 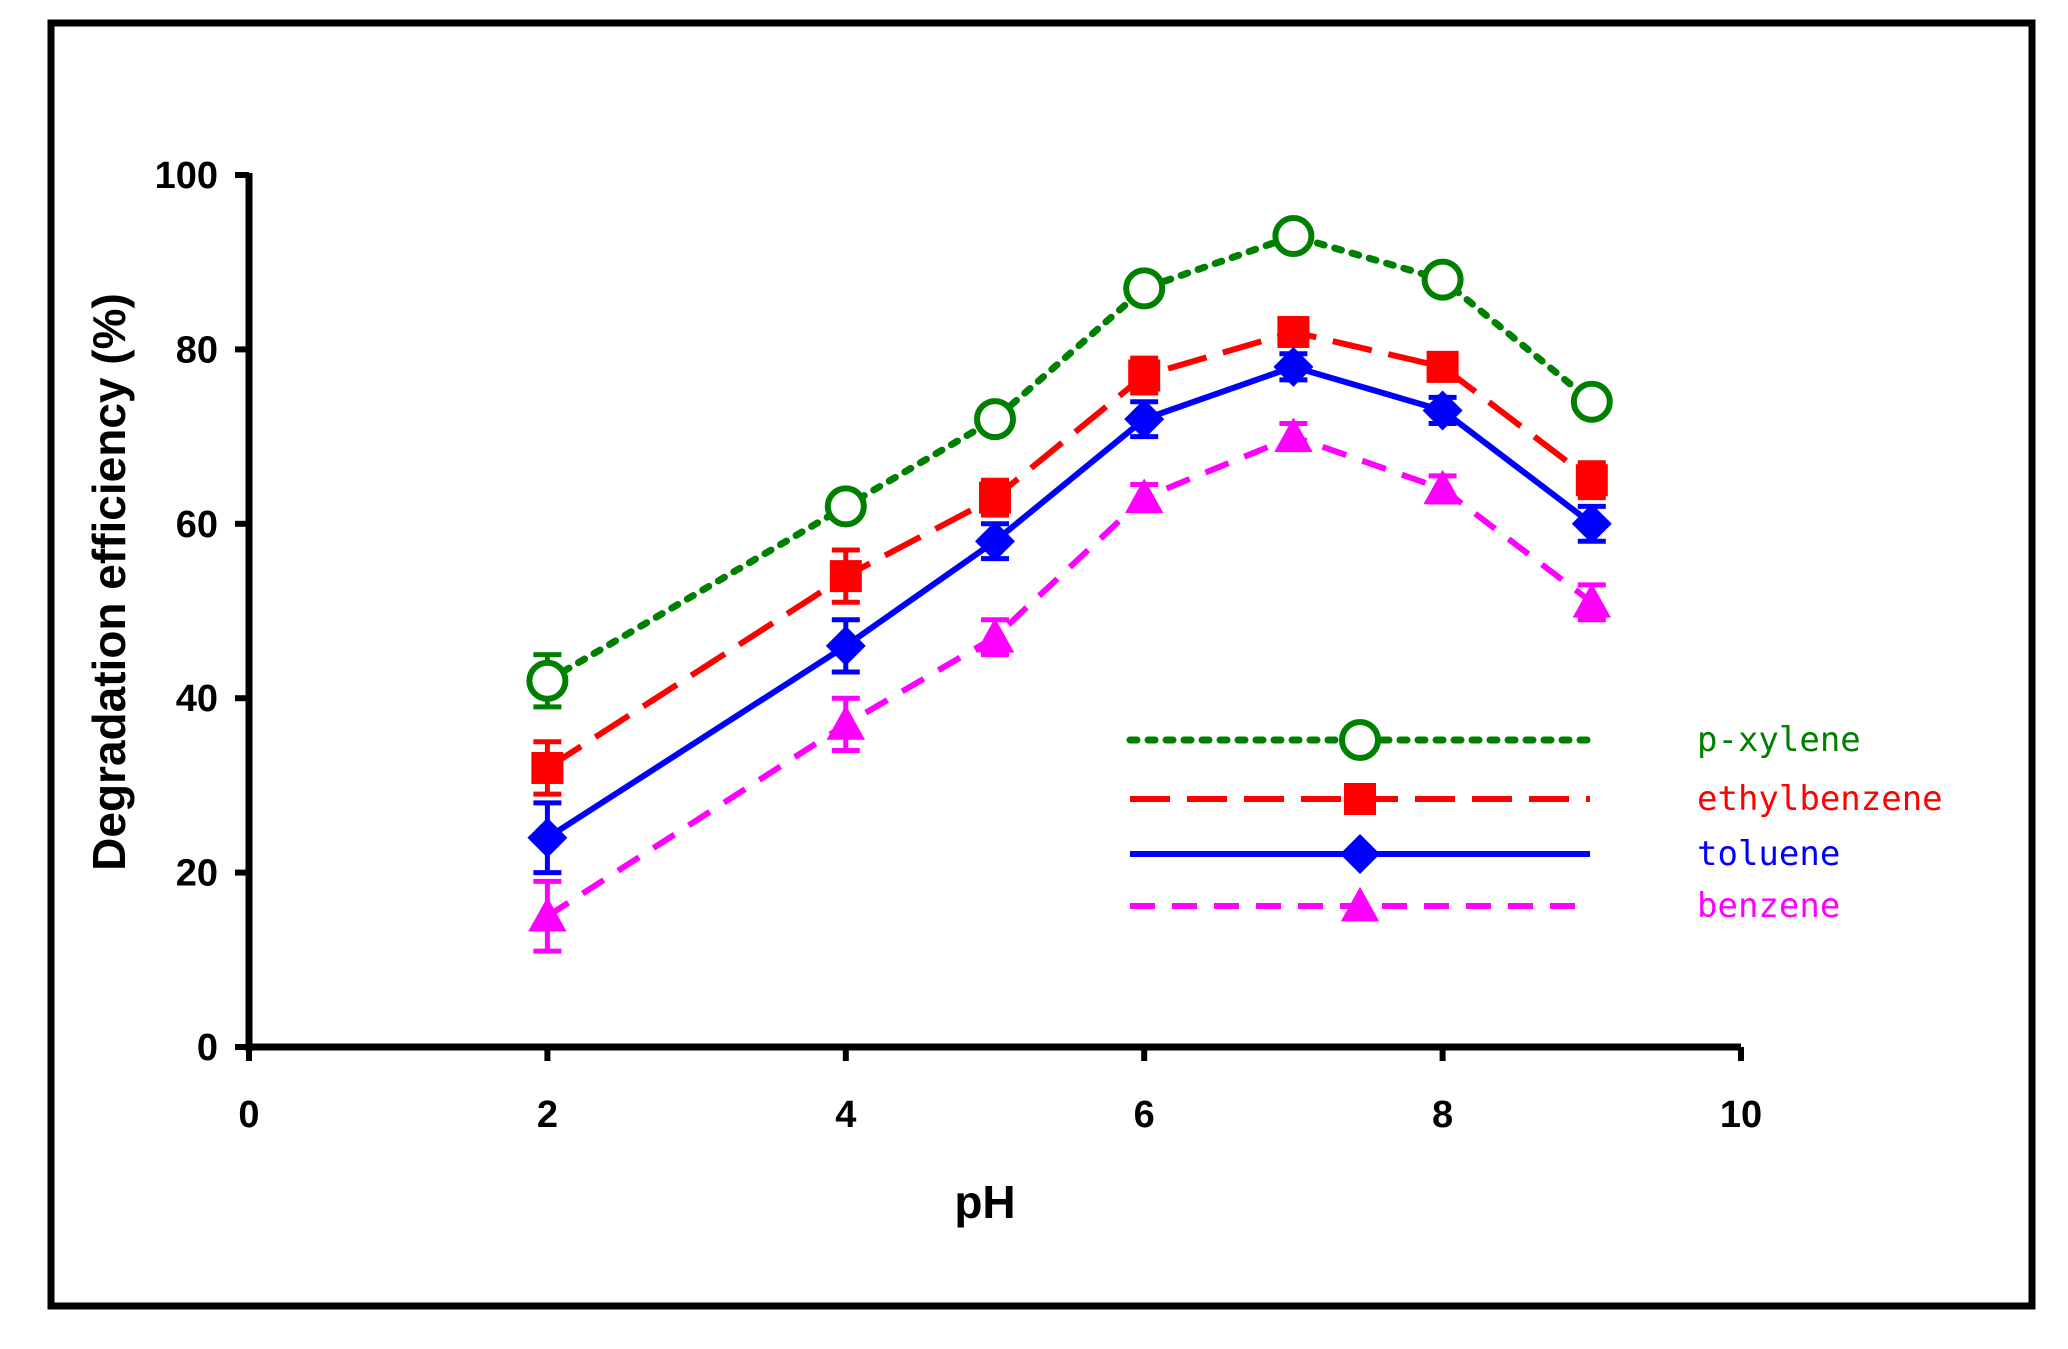 What do you see at coordinates (197, 350) in the screenshot?
I see `y-tick-label: 80` at bounding box center [197, 350].